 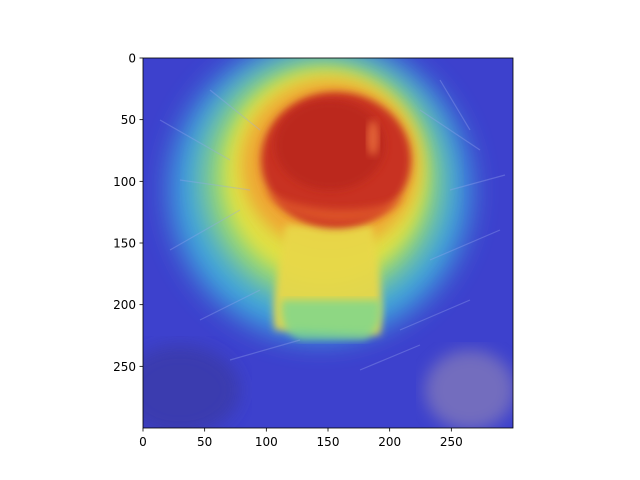 I want to click on x-tick-label: 250, so click(x=451, y=442).